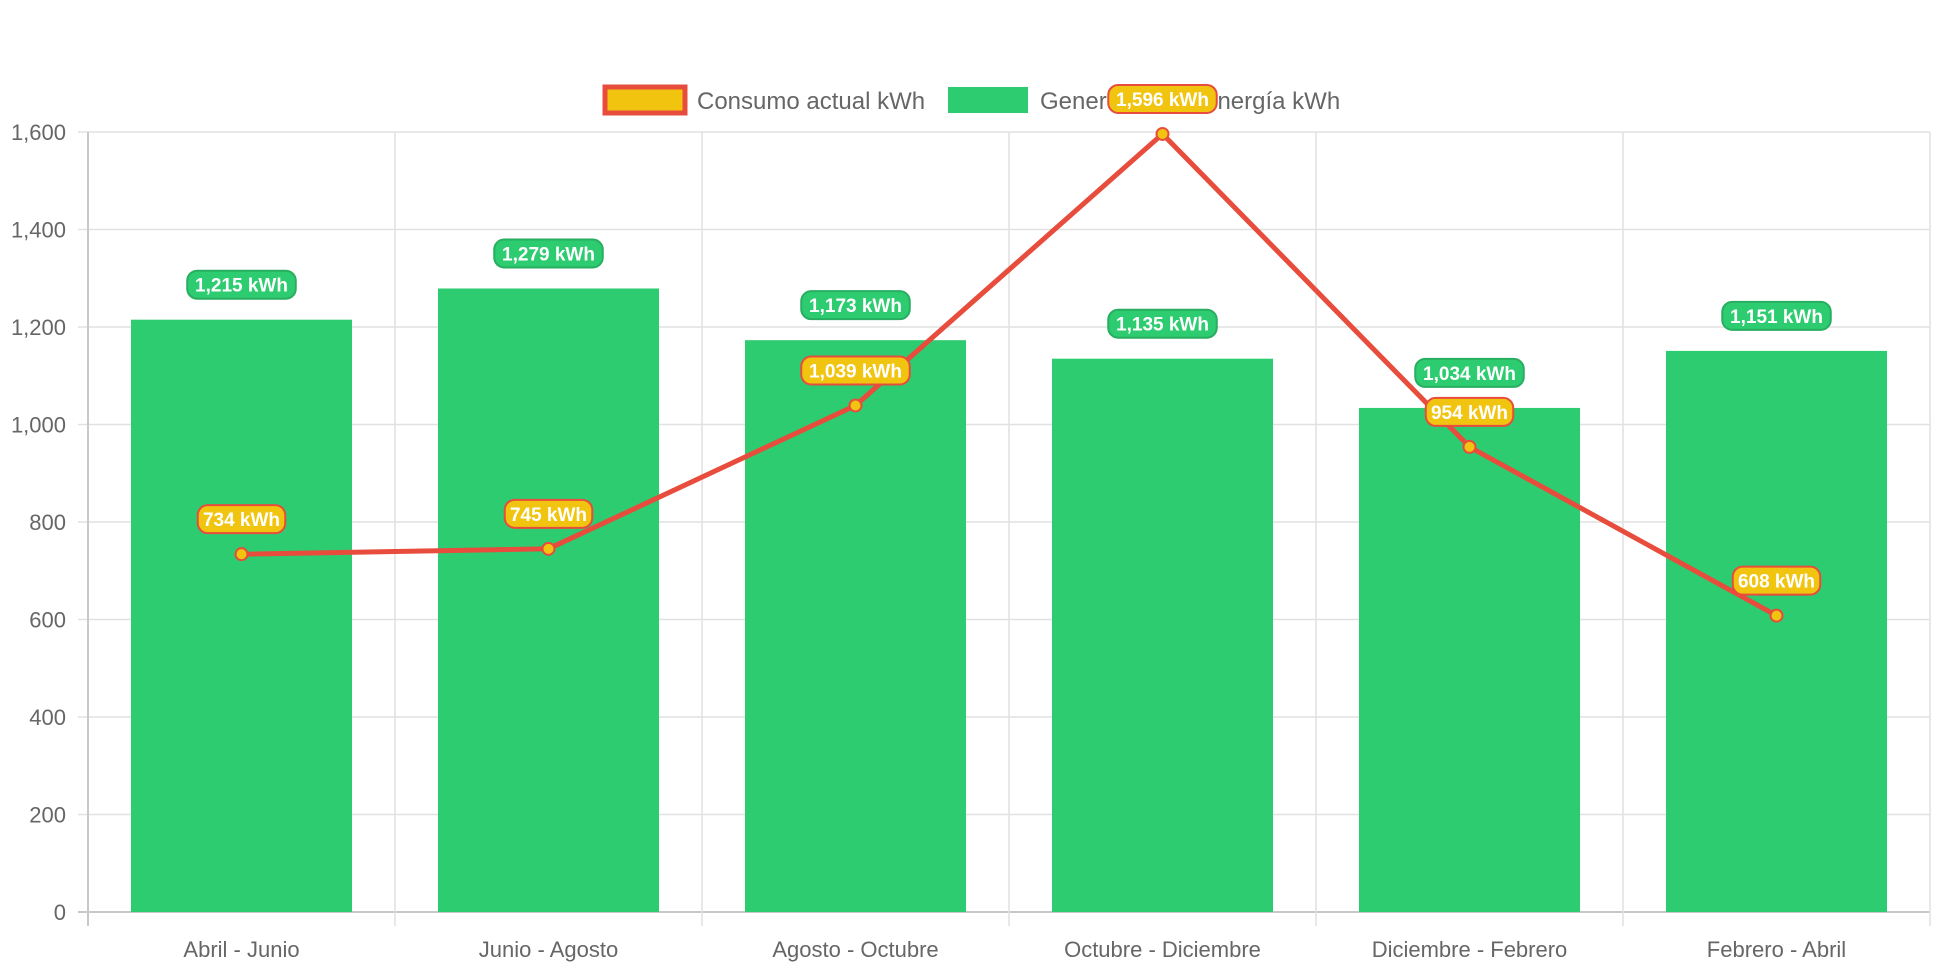 This screenshot has width=1942, height=975. I want to click on line-data-label: 745 kWh, so click(548, 513).